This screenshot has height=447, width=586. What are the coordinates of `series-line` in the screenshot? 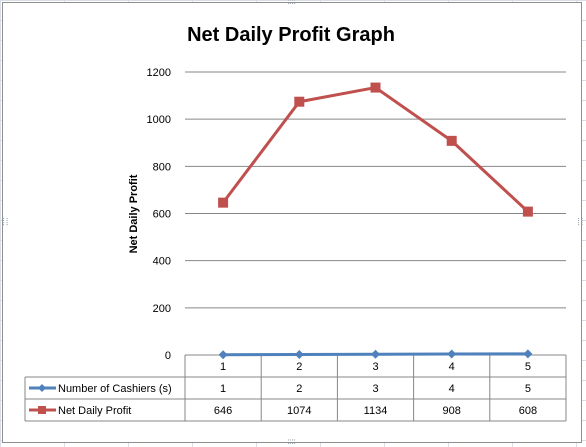 It's located at (375, 149).